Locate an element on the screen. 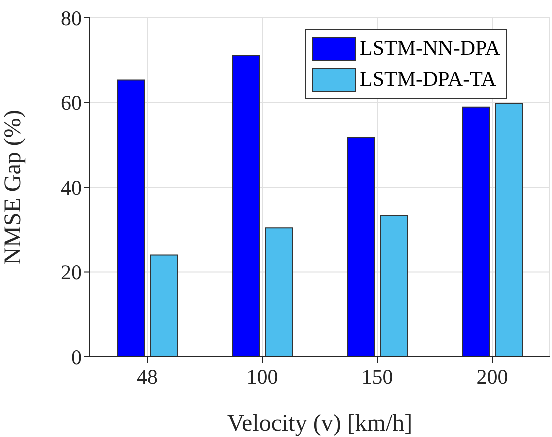 This screenshot has height=437, width=552. legend-label: LSTM-DPA-TA is located at coordinates (428, 79).